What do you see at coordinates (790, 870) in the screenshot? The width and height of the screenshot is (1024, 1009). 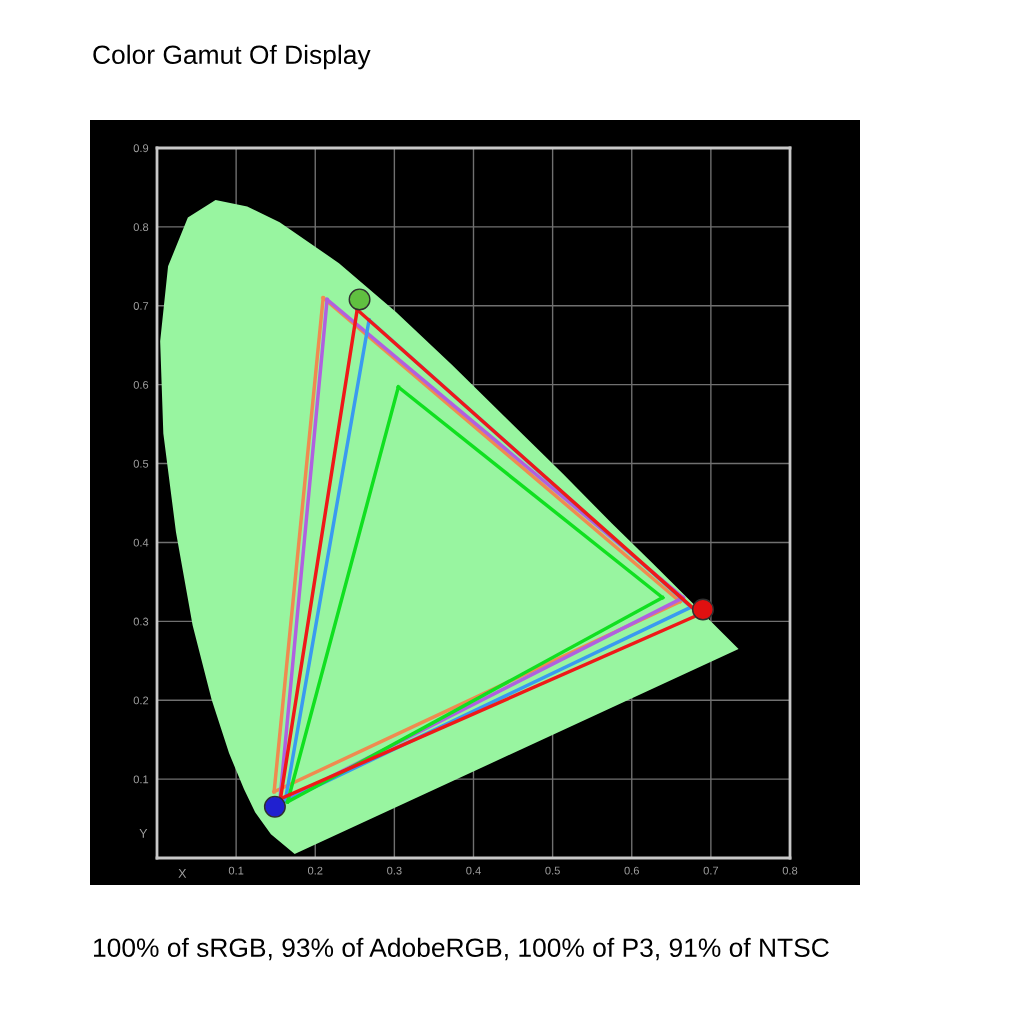 I see `x-tick-label: 0.8` at bounding box center [790, 870].